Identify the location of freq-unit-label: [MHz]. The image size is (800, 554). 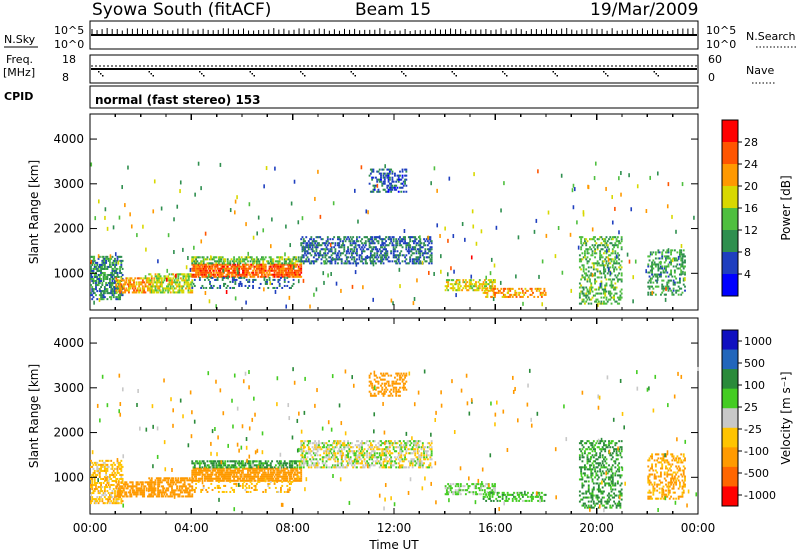
(19, 72).